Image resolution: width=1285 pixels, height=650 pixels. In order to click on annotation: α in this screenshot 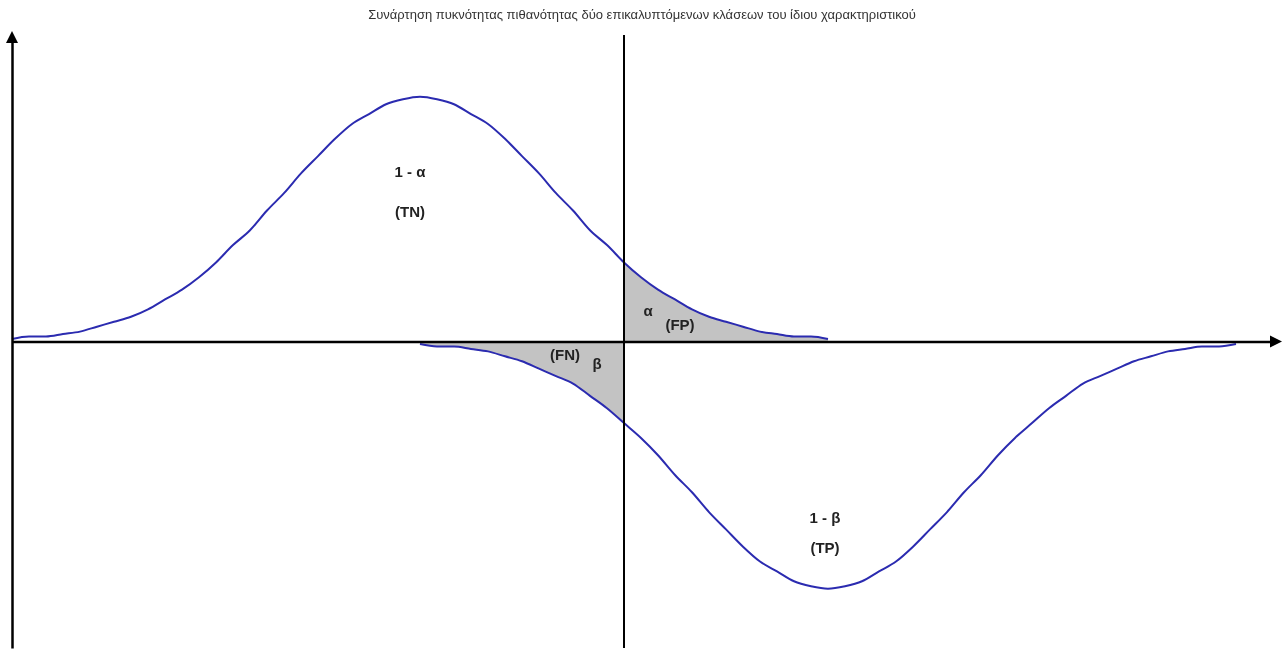, I will do `click(648, 311)`.